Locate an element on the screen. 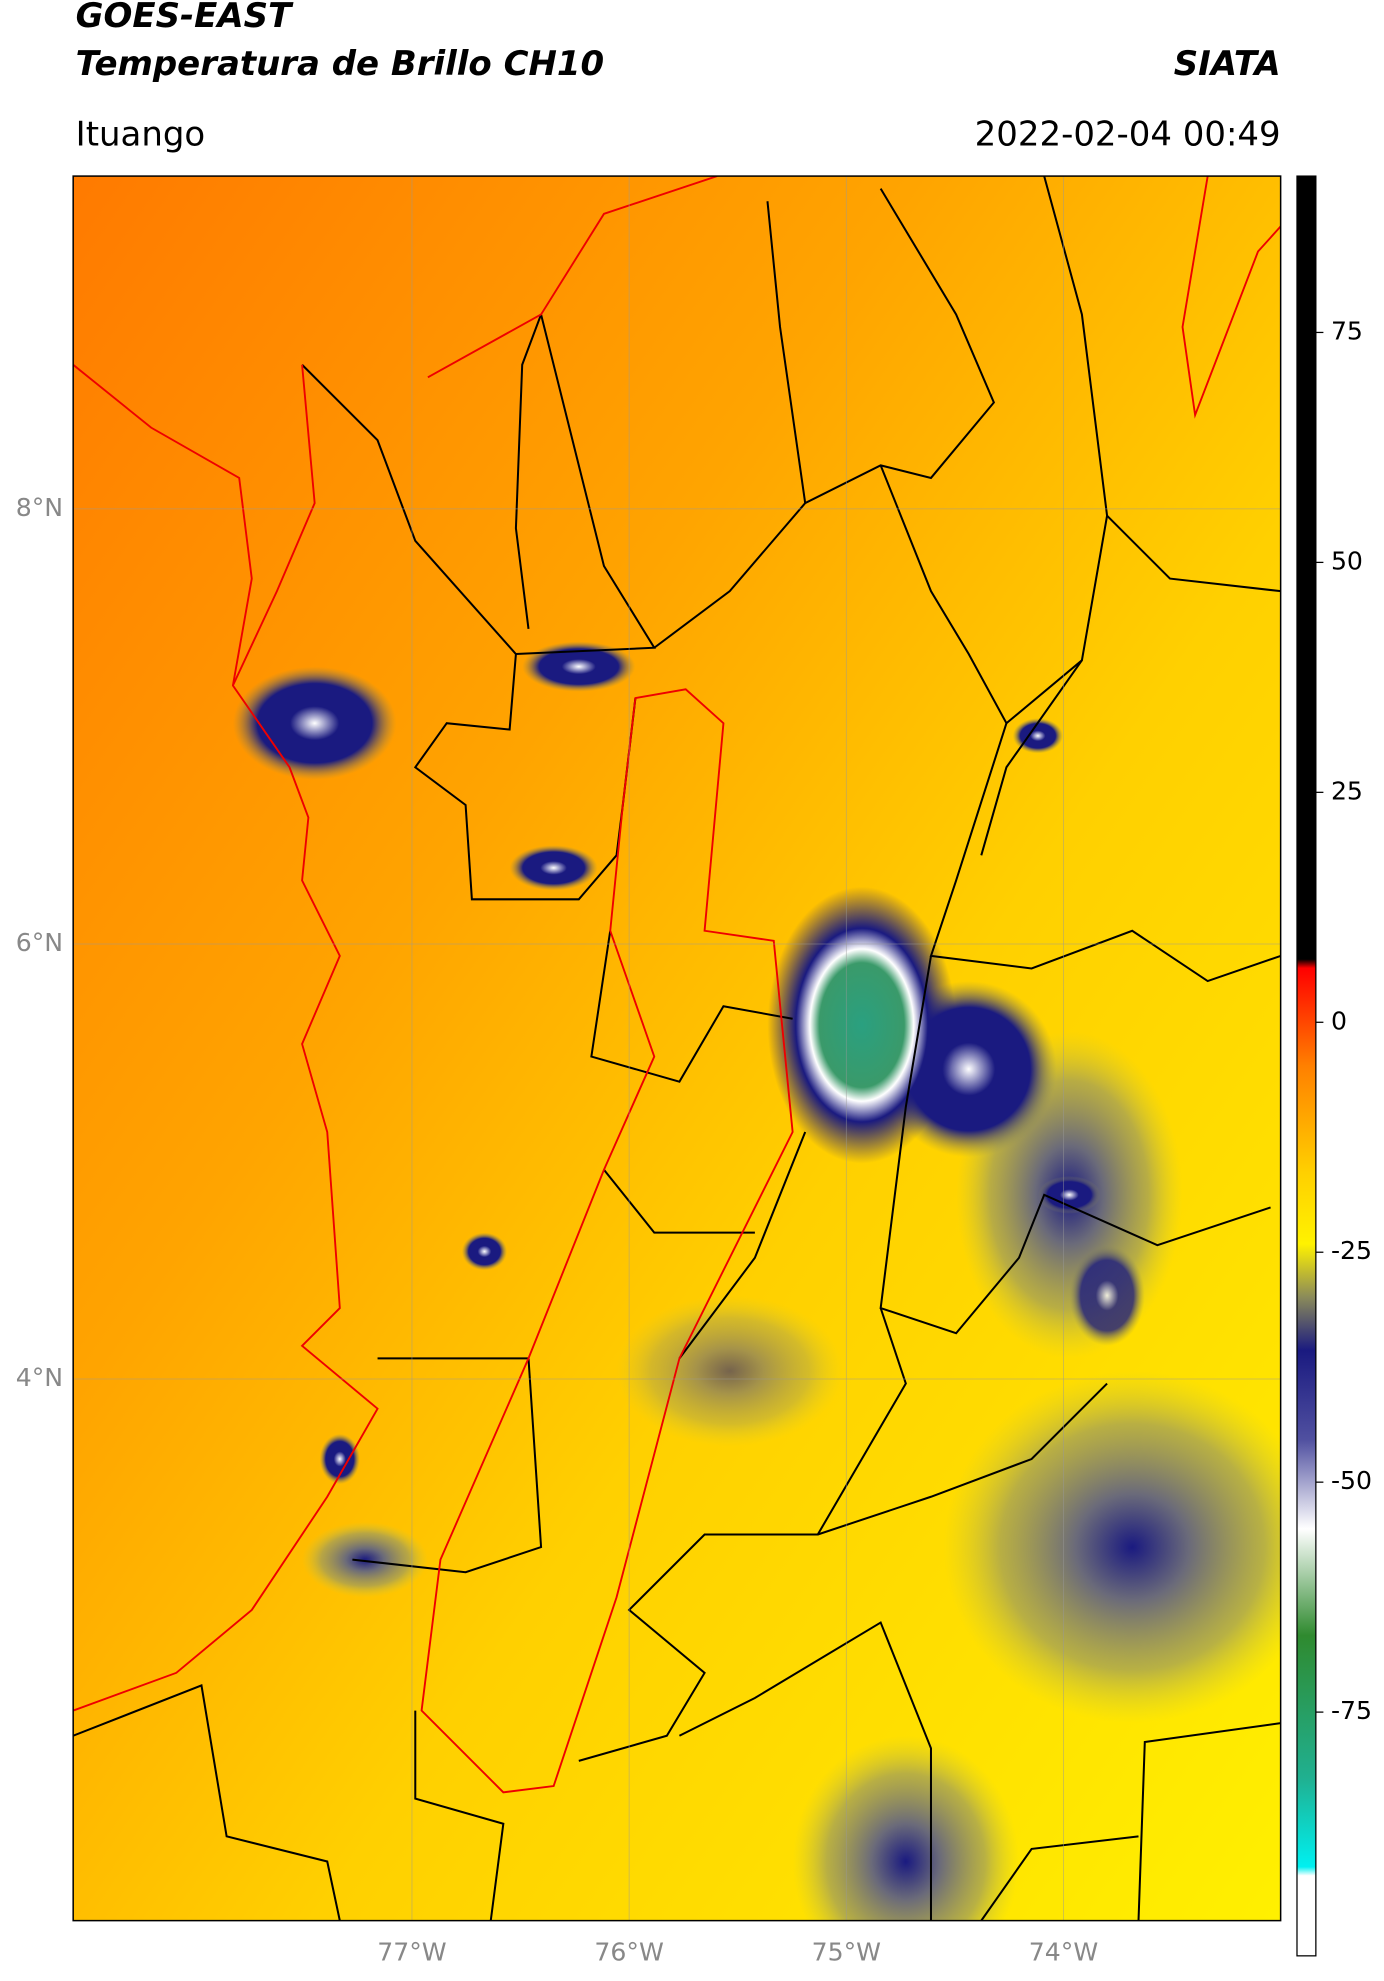 Image resolution: width=1384 pixels, height=1981 pixels. x-tick-label: 76°W is located at coordinates (629, 1951).